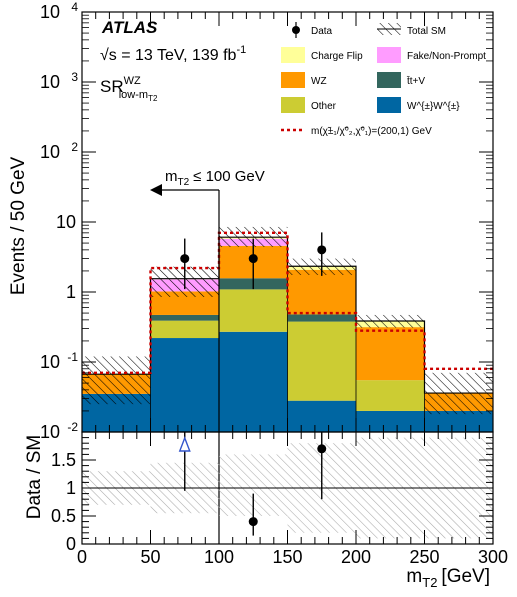 The image size is (517, 597). I want to click on xtick-label: 300, so click(493, 557).